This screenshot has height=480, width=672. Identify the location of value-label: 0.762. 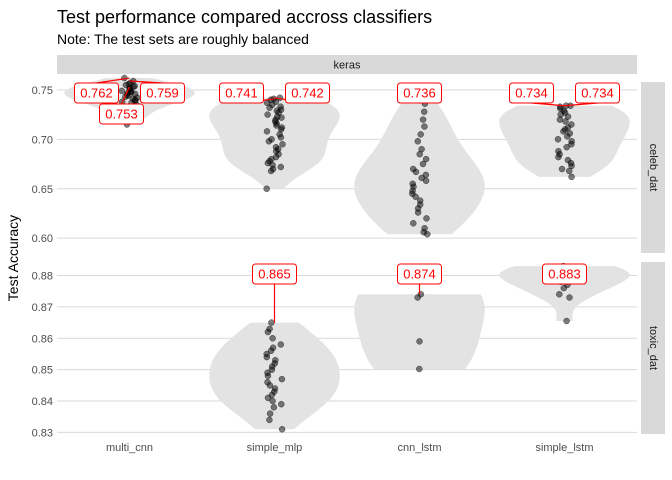
(96, 93).